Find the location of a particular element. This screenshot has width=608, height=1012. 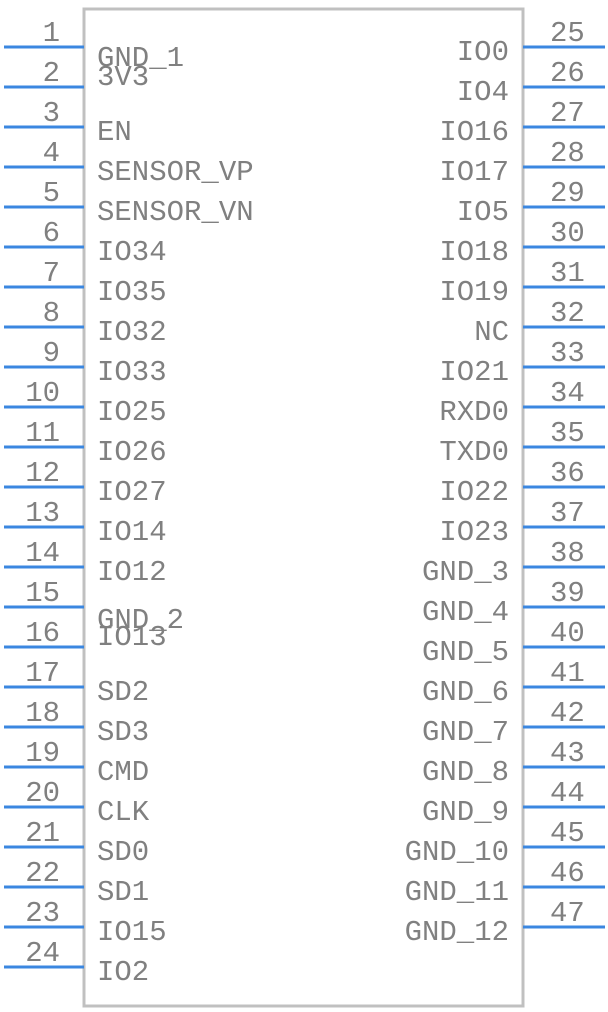

pin-42: 42 GND_7 is located at coordinates (513, 723).